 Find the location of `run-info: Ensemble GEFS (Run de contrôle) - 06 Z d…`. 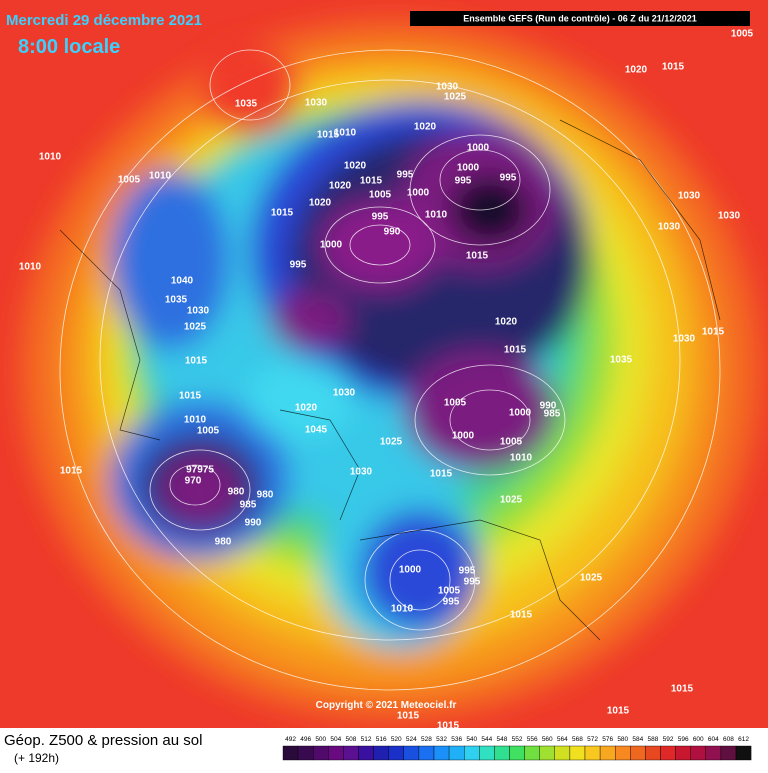

run-info: Ensemble GEFS (Run de contrôle) - 06 Z d… is located at coordinates (580, 18).